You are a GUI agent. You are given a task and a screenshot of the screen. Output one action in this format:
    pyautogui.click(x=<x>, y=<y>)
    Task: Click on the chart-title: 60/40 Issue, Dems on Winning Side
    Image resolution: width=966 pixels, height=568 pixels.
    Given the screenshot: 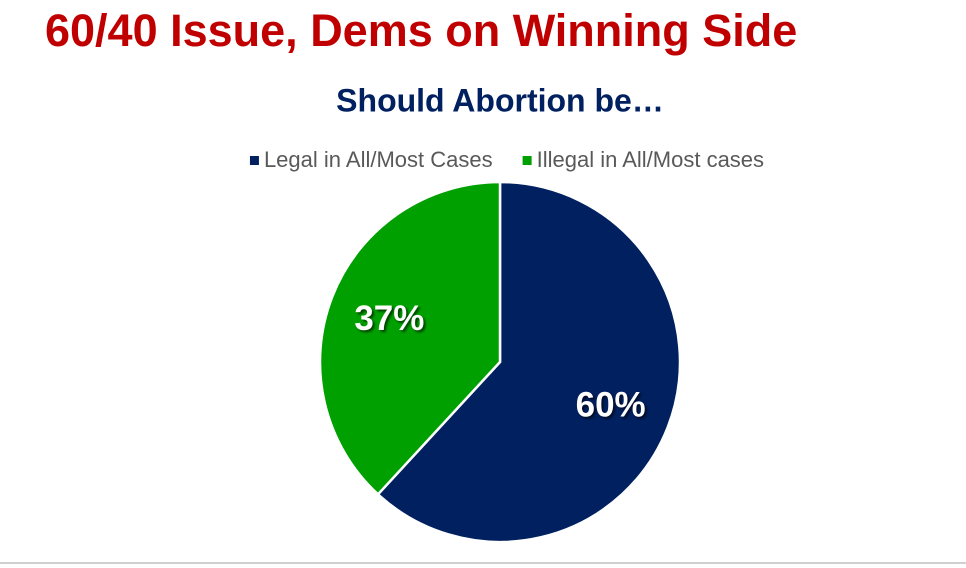 What is the action you would take?
    pyautogui.click(x=421, y=30)
    